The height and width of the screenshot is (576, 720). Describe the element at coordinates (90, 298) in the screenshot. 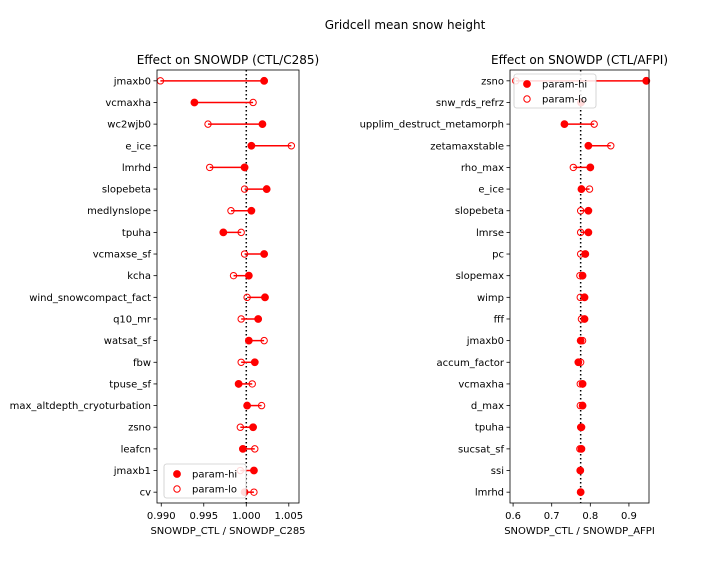

I see `ytick-label: wind_snowcompact_fact` at that location.